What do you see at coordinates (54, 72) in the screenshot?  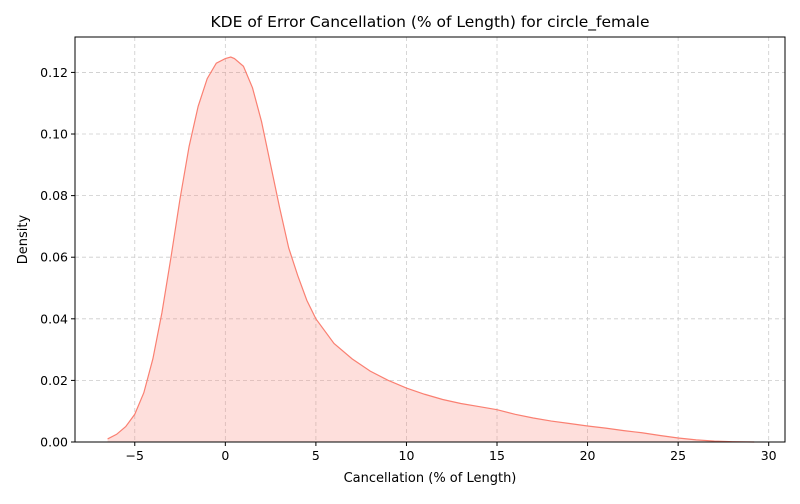 I see `y-tick-label: 0.12` at bounding box center [54, 72].